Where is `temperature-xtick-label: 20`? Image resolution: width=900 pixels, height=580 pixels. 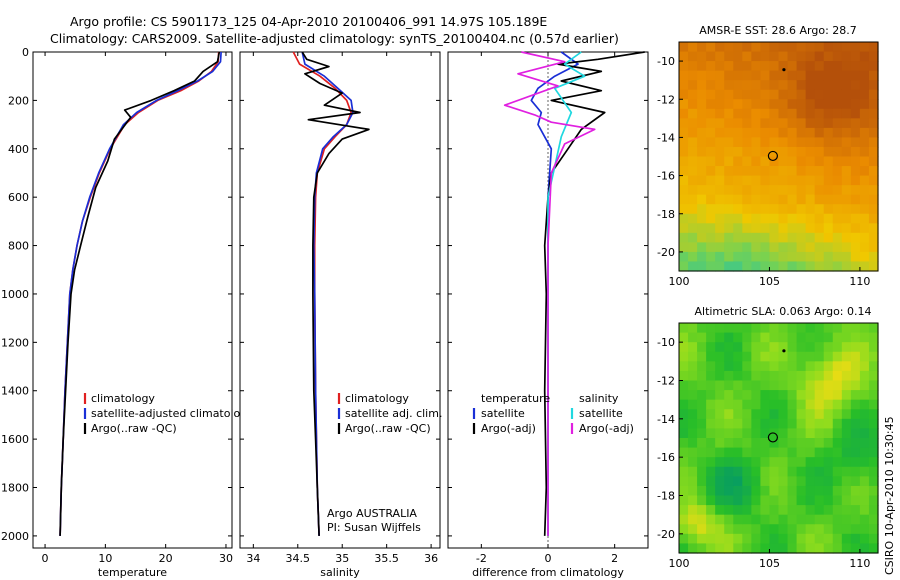 temperature-xtick-label: 20 is located at coordinates (166, 558).